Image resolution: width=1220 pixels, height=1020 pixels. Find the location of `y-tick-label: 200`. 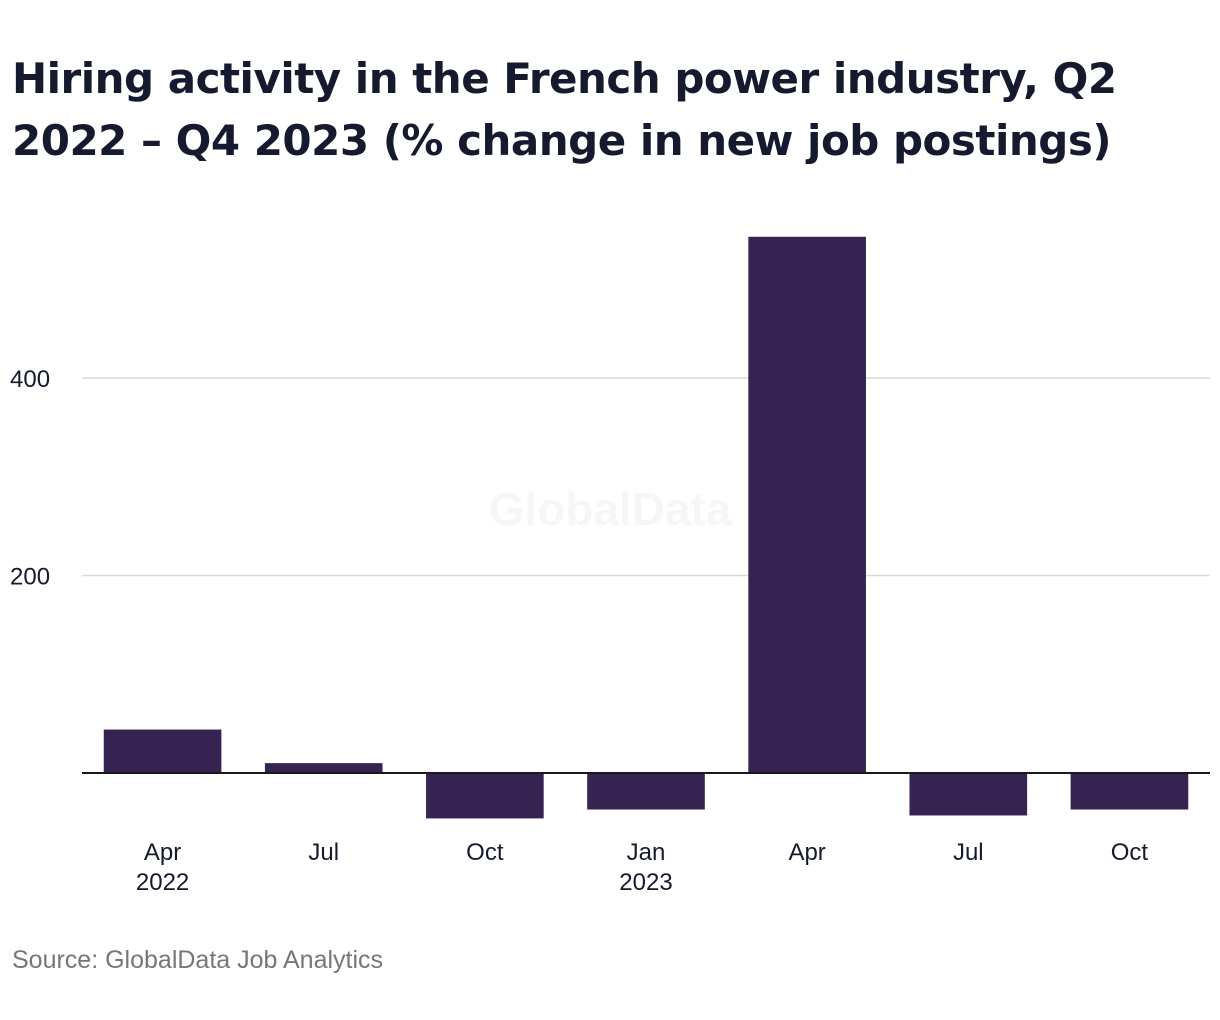

y-tick-label: 200 is located at coordinates (30, 577).